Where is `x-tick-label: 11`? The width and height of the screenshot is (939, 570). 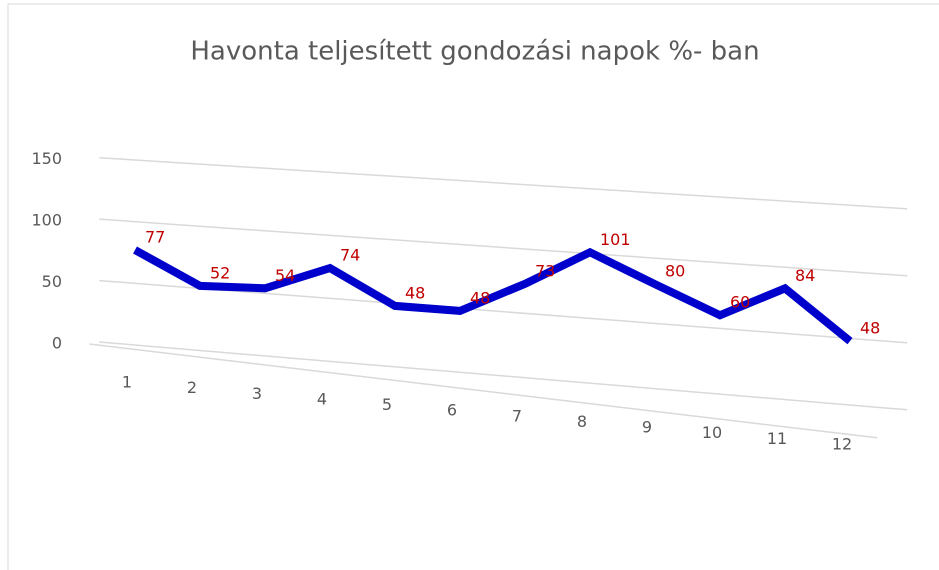
x-tick-label: 11 is located at coordinates (777, 438).